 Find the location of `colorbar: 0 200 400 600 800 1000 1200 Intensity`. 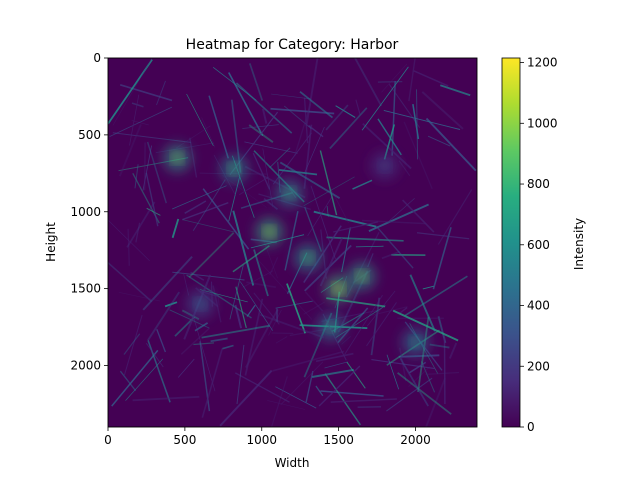

colorbar: 0 200 400 600 800 1000 1200 Intensity is located at coordinates (544, 245).